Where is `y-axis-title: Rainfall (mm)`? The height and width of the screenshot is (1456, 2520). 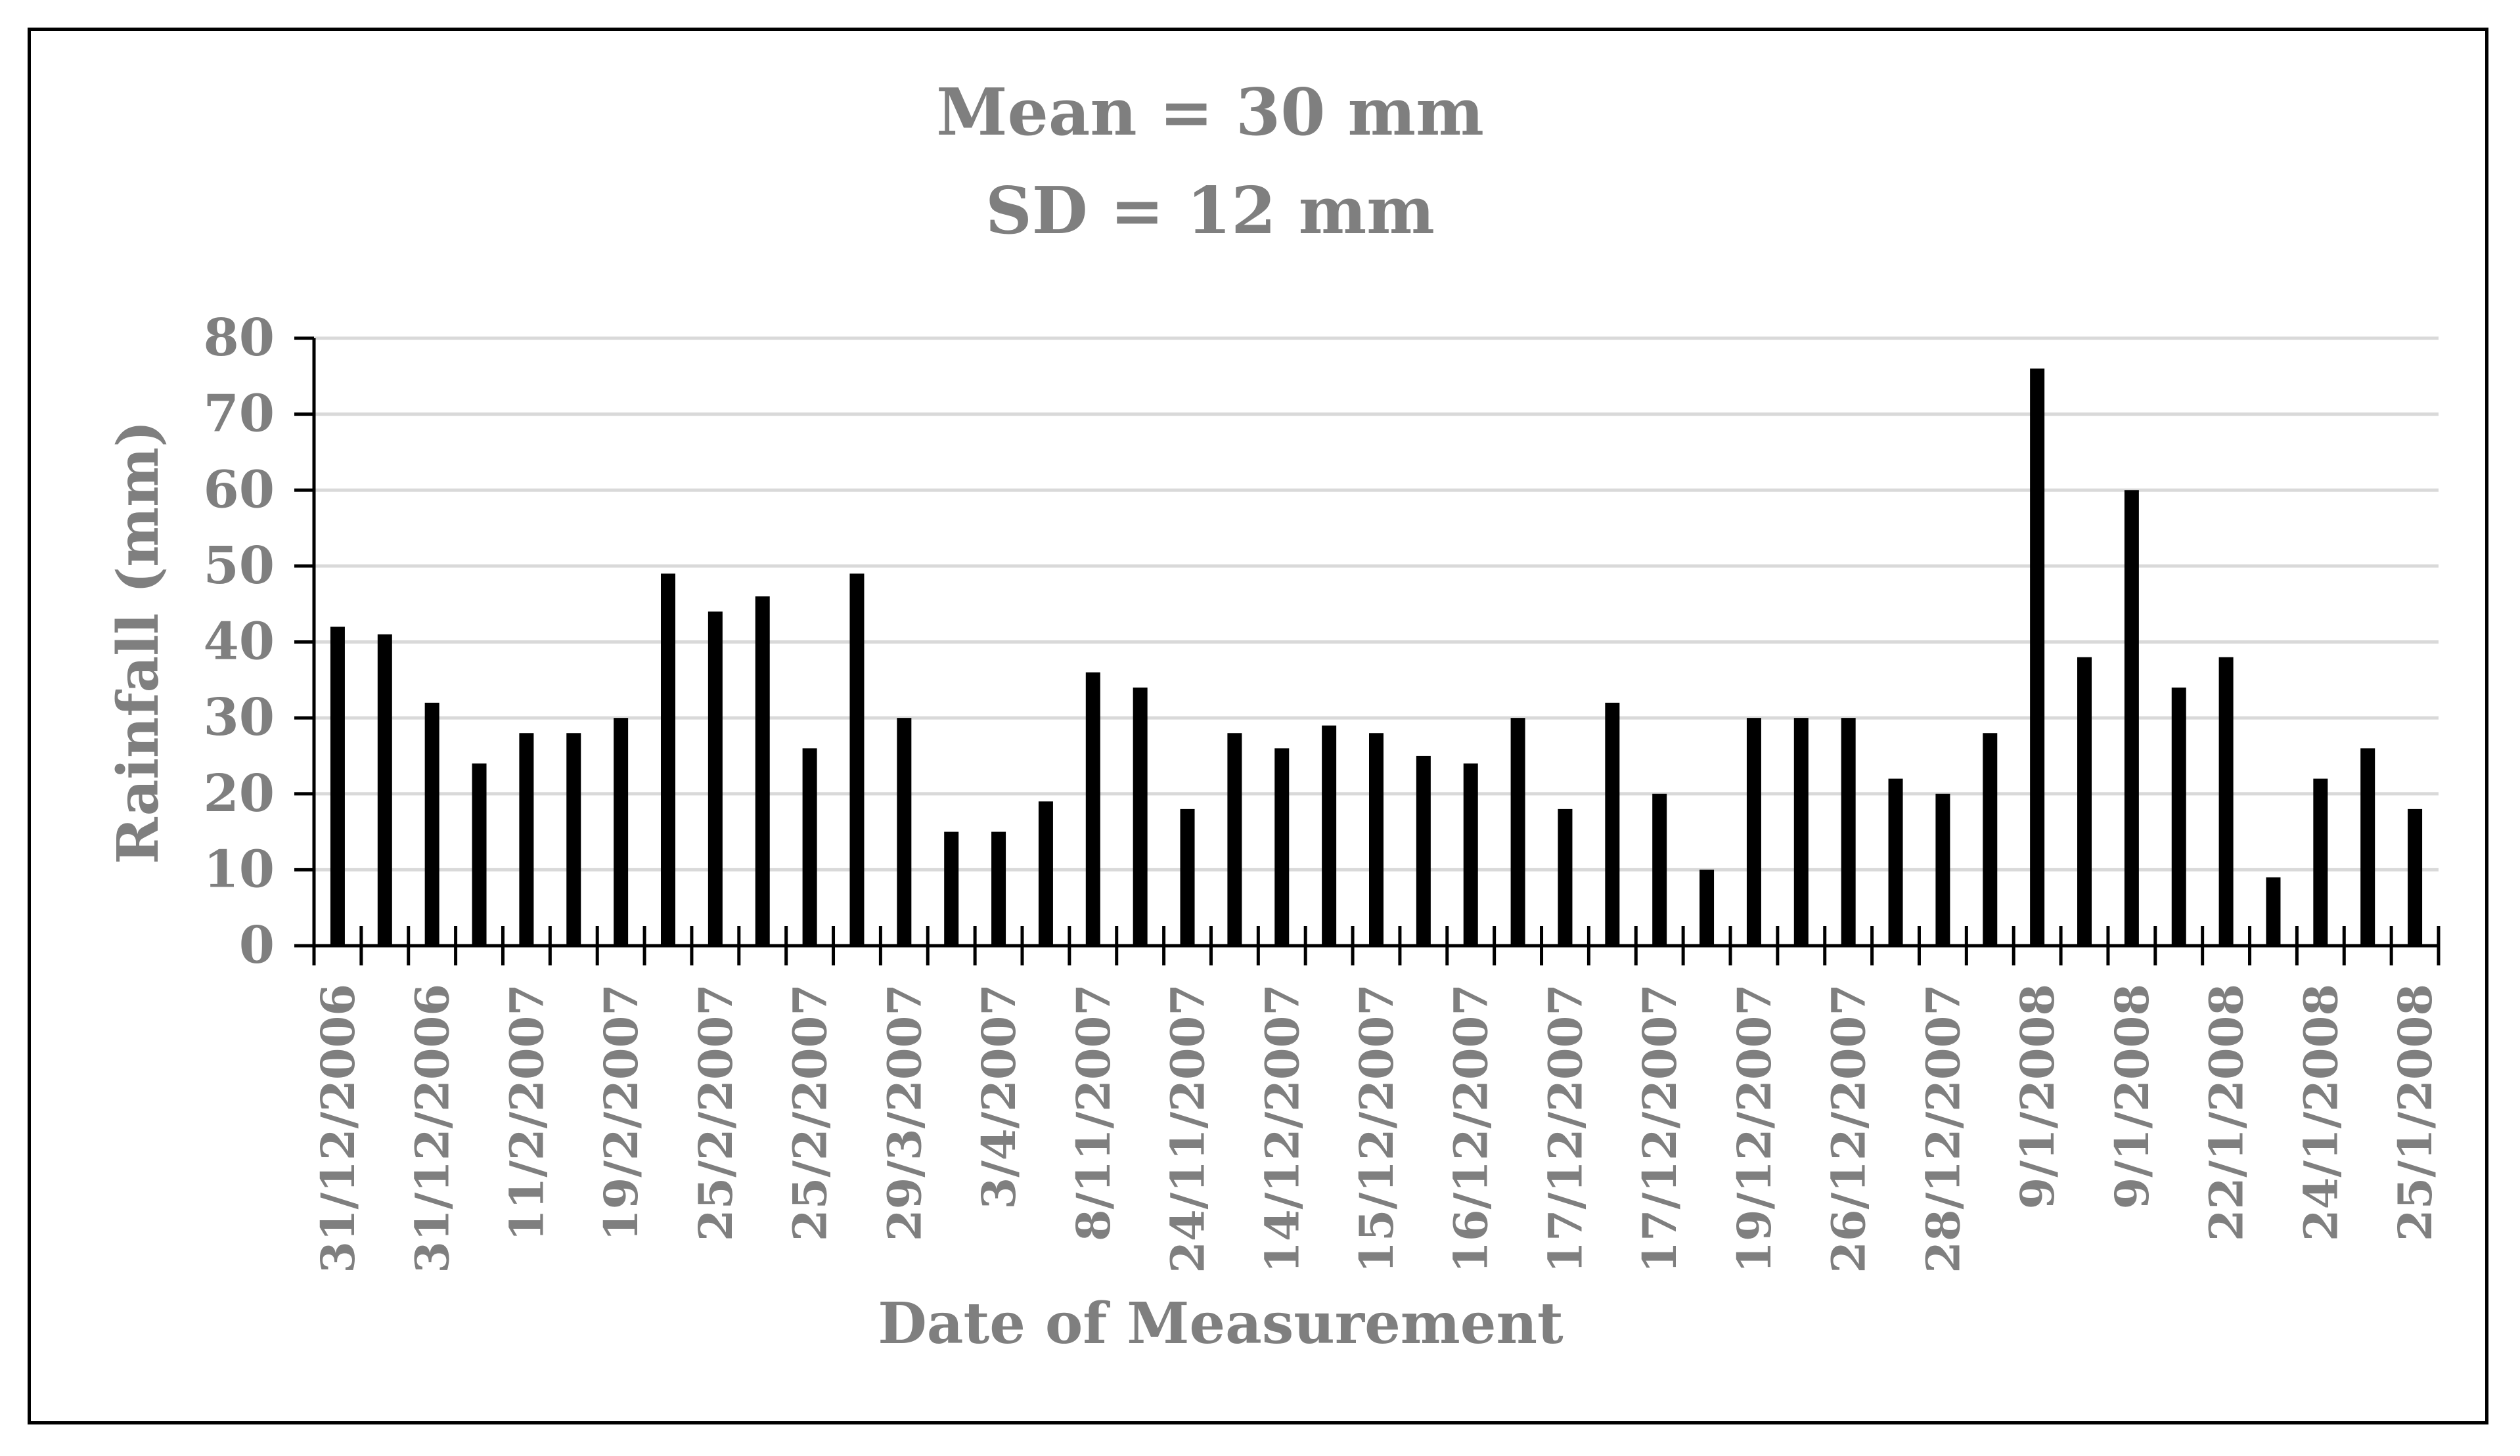
y-axis-title: Rainfall (mm) is located at coordinates (138, 642).